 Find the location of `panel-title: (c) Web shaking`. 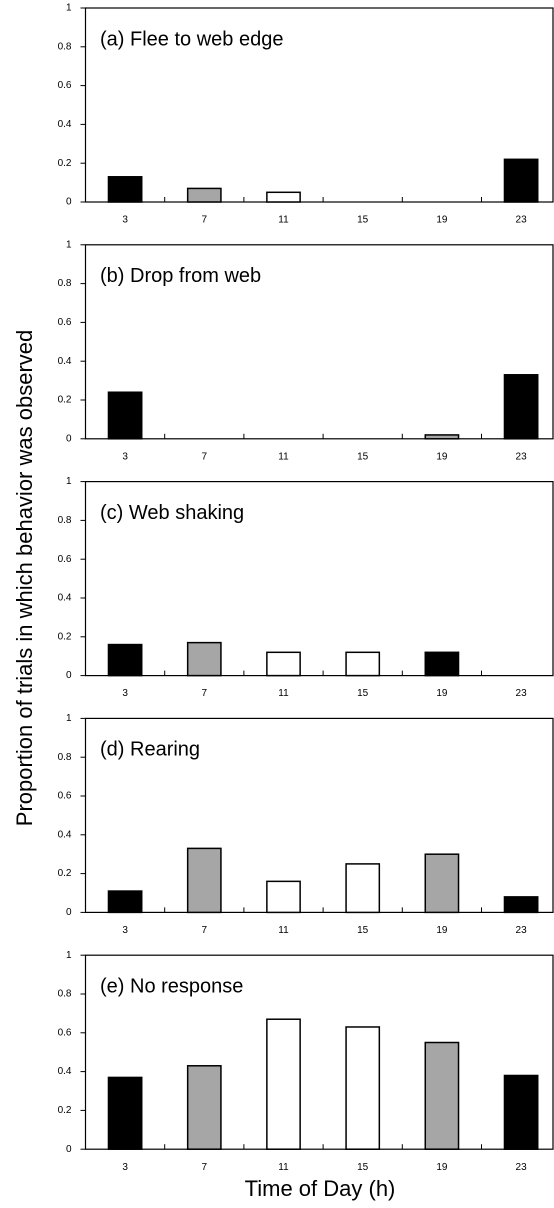

panel-title: (c) Web shaking is located at coordinates (172, 513).